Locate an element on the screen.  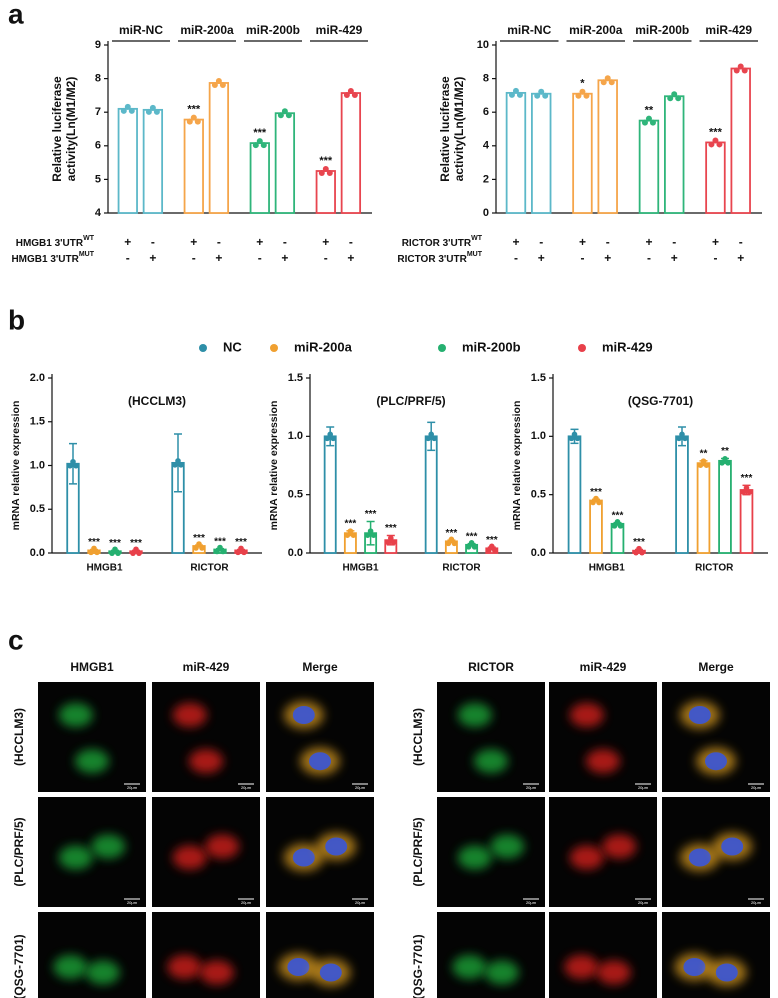
y-tick-label: 0.0 is located at coordinates (295, 553).